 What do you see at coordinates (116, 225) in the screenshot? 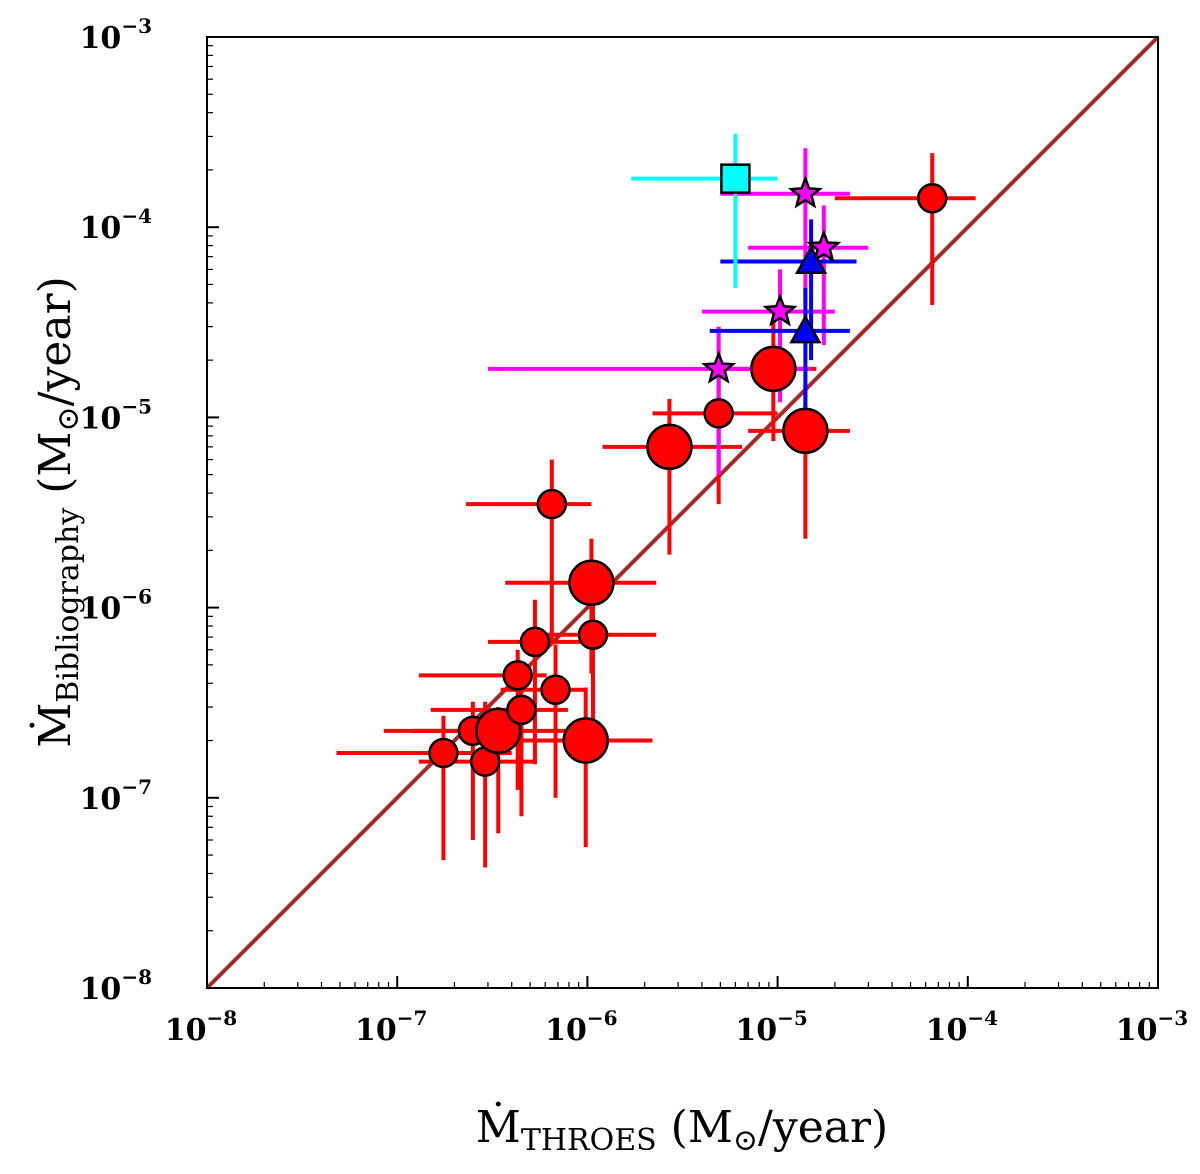
I see `y-tick-label: 10⁻⁴` at bounding box center [116, 225].